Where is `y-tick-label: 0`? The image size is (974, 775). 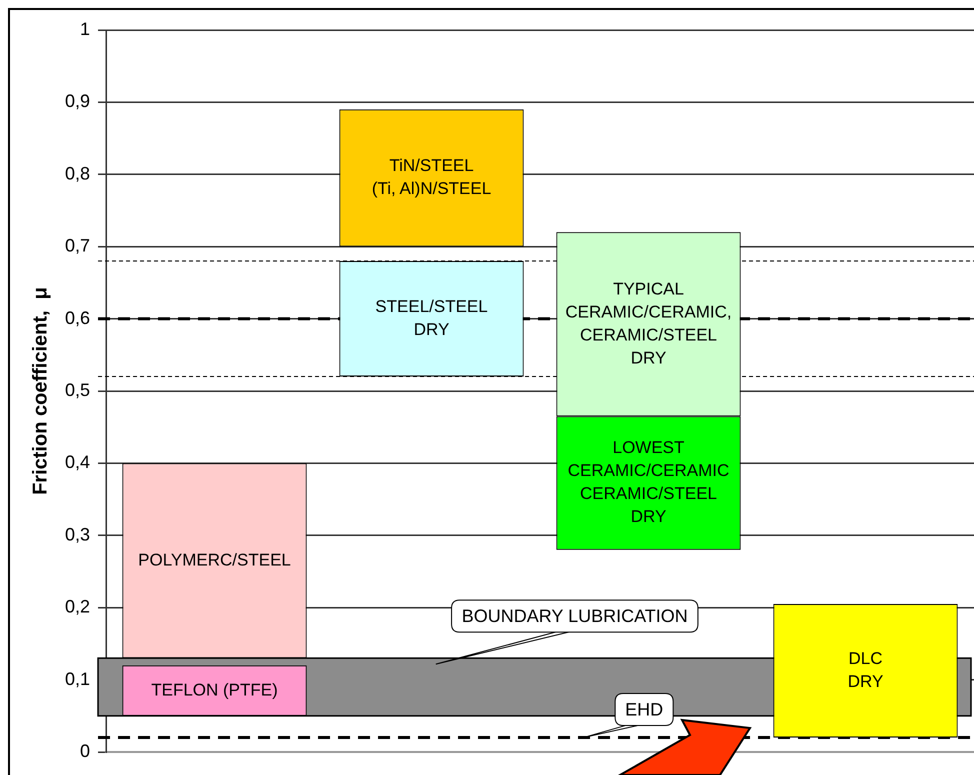 y-tick-label: 0 is located at coordinates (85, 750).